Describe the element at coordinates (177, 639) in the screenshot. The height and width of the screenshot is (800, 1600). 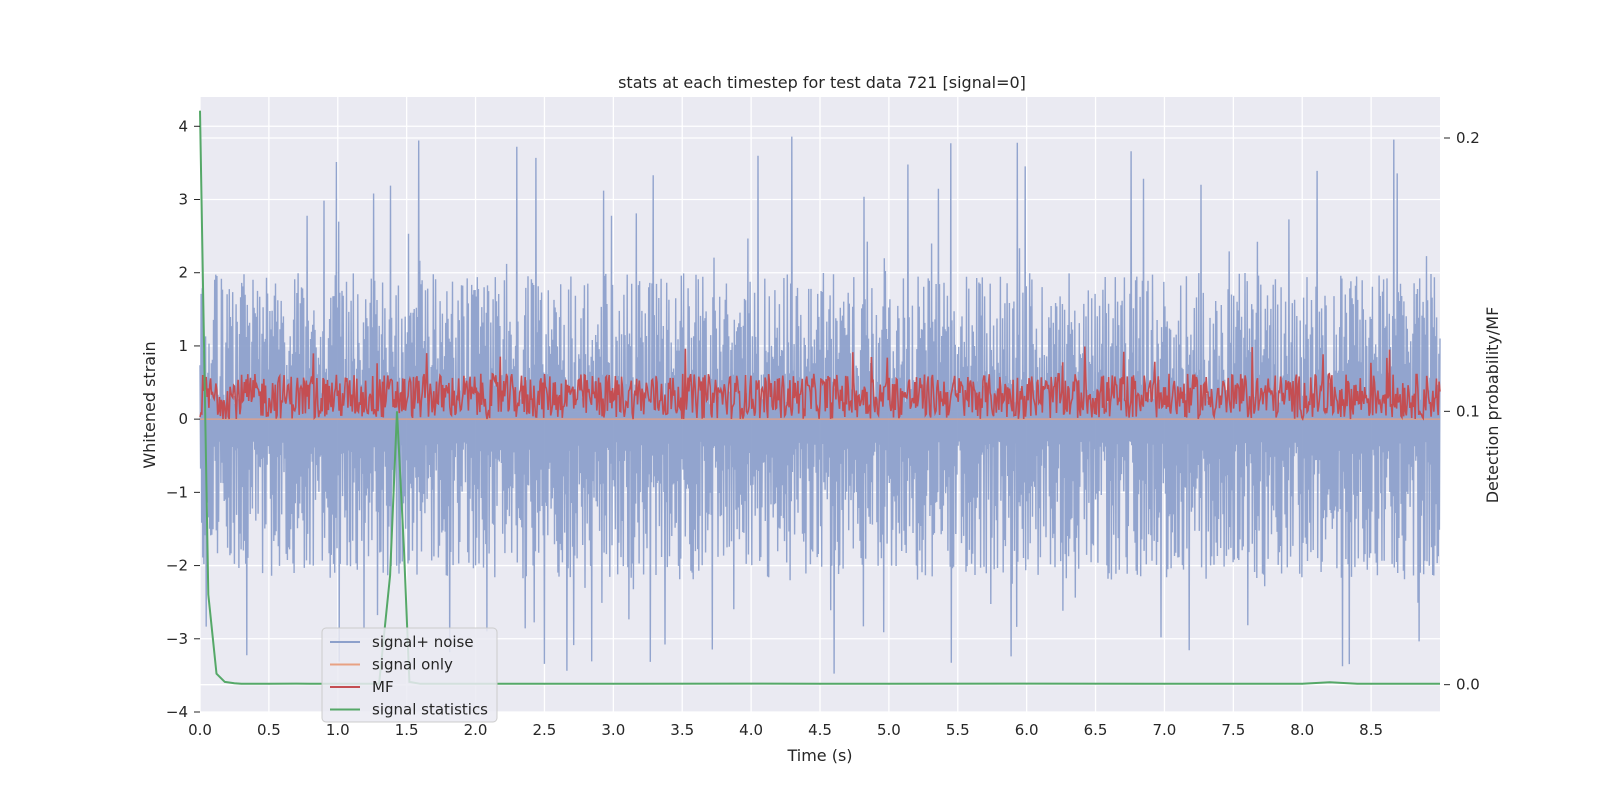
I see `y-tick-label: −3` at that location.